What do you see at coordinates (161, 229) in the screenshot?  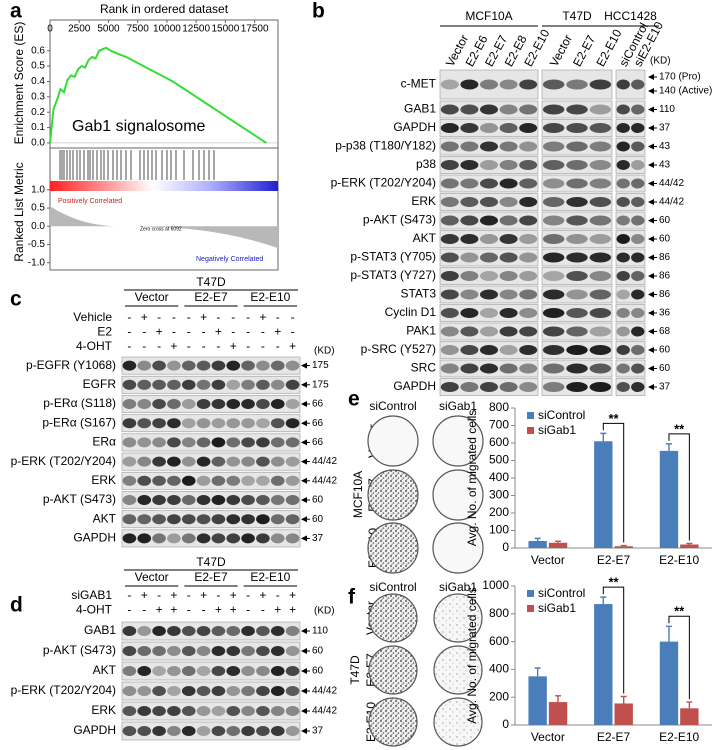 I see `zero-cross-label: Zero cross at 6092` at bounding box center [161, 229].